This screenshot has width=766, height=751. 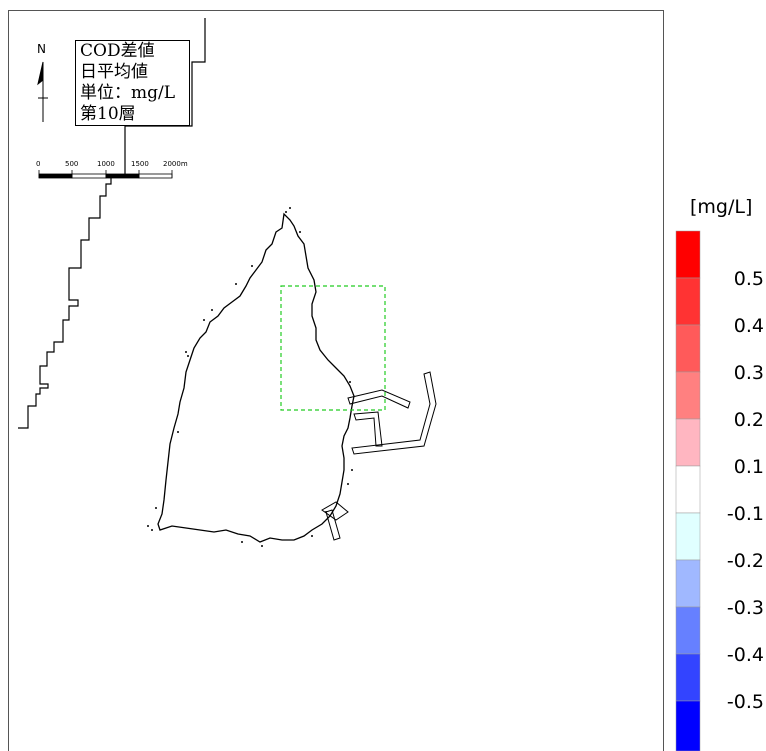 What do you see at coordinates (745, 655) in the screenshot?
I see `legend-label: -0.4` at bounding box center [745, 655].